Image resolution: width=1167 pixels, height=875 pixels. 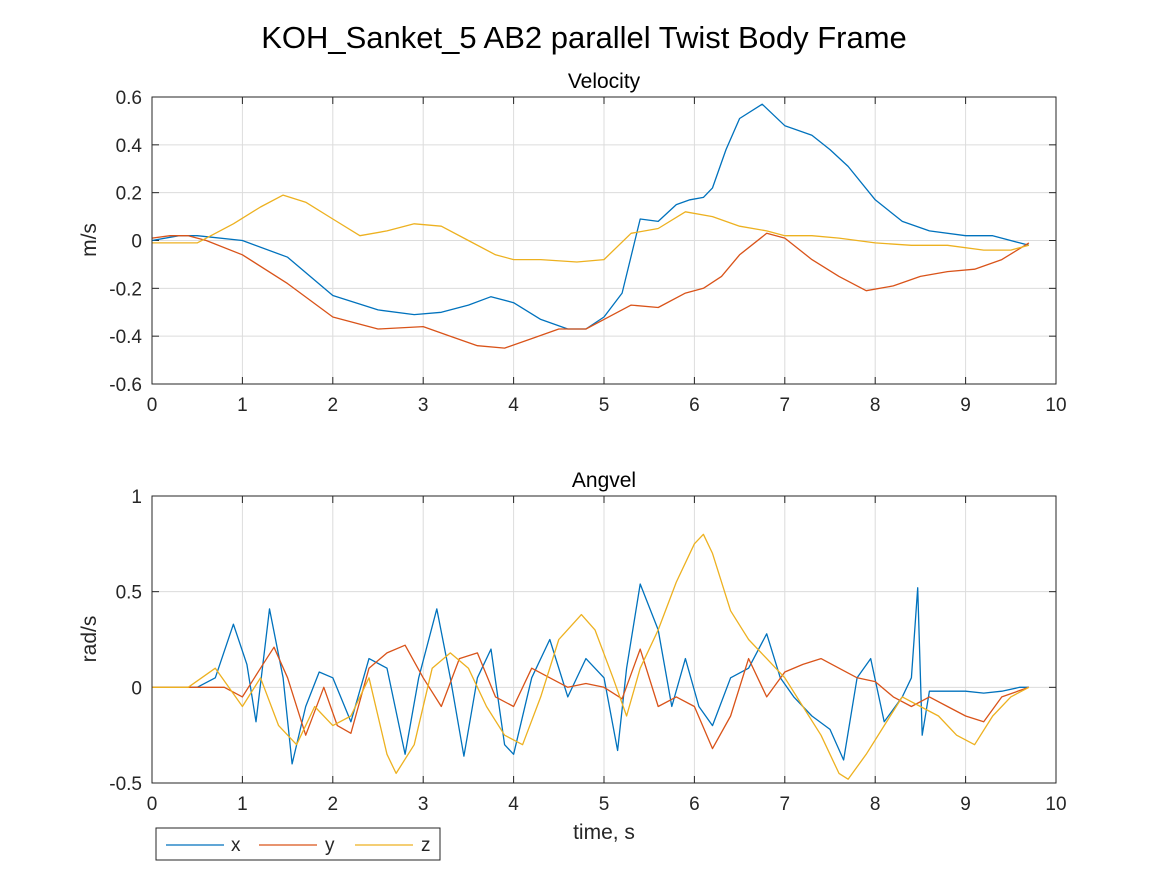 I want to click on velocity-xtick-label: 2, so click(x=333, y=405).